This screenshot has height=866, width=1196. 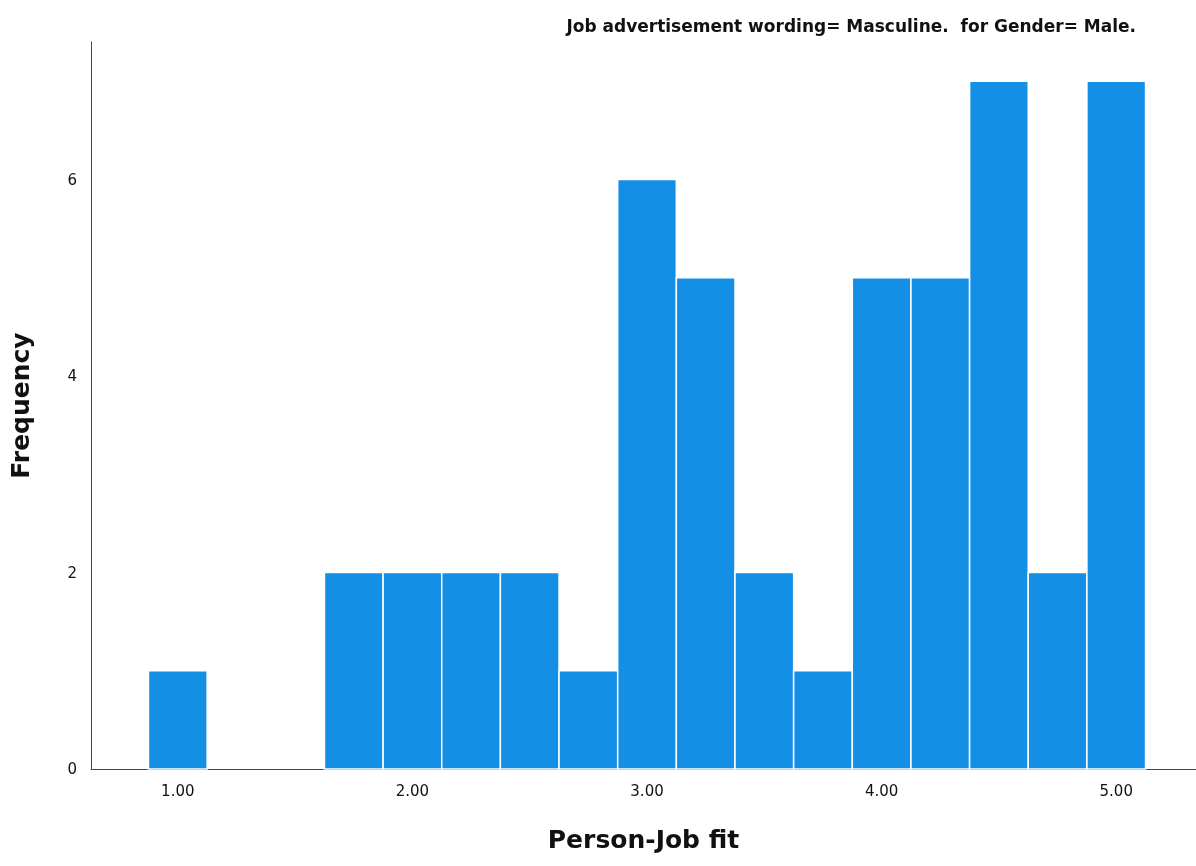 What do you see at coordinates (20, 405) in the screenshot?
I see `y-axis-title: Frequency` at bounding box center [20, 405].